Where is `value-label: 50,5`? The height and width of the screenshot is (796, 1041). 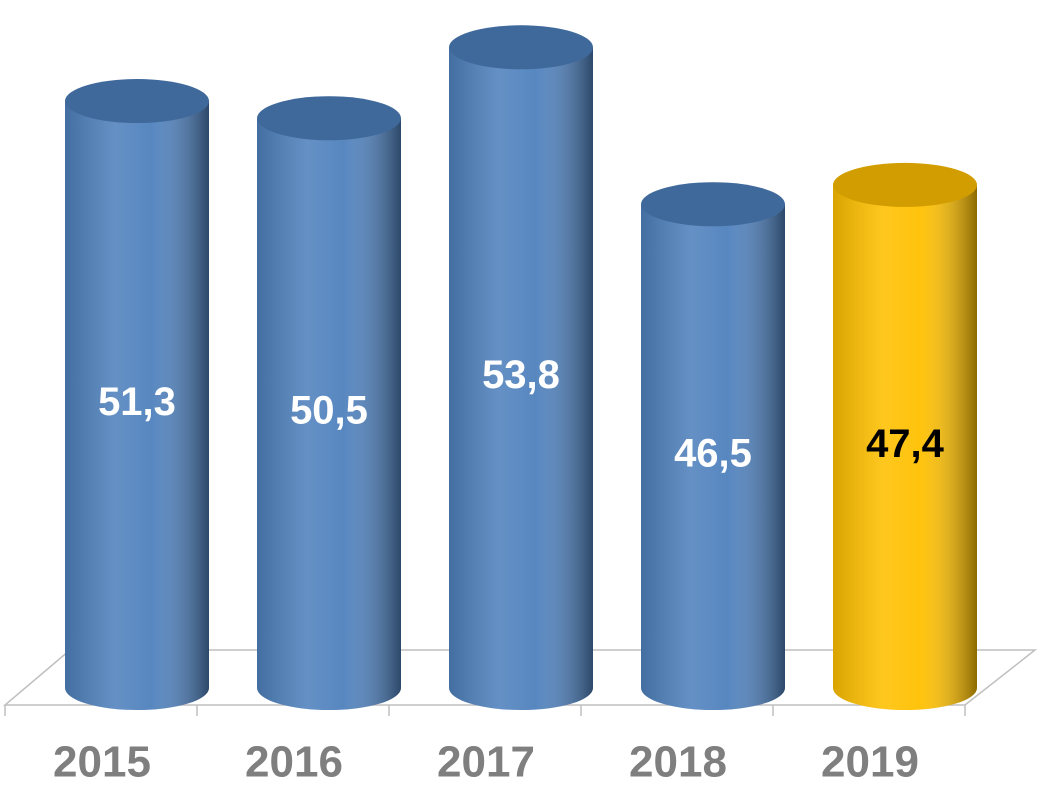
value-label: 50,5 is located at coordinates (329, 411).